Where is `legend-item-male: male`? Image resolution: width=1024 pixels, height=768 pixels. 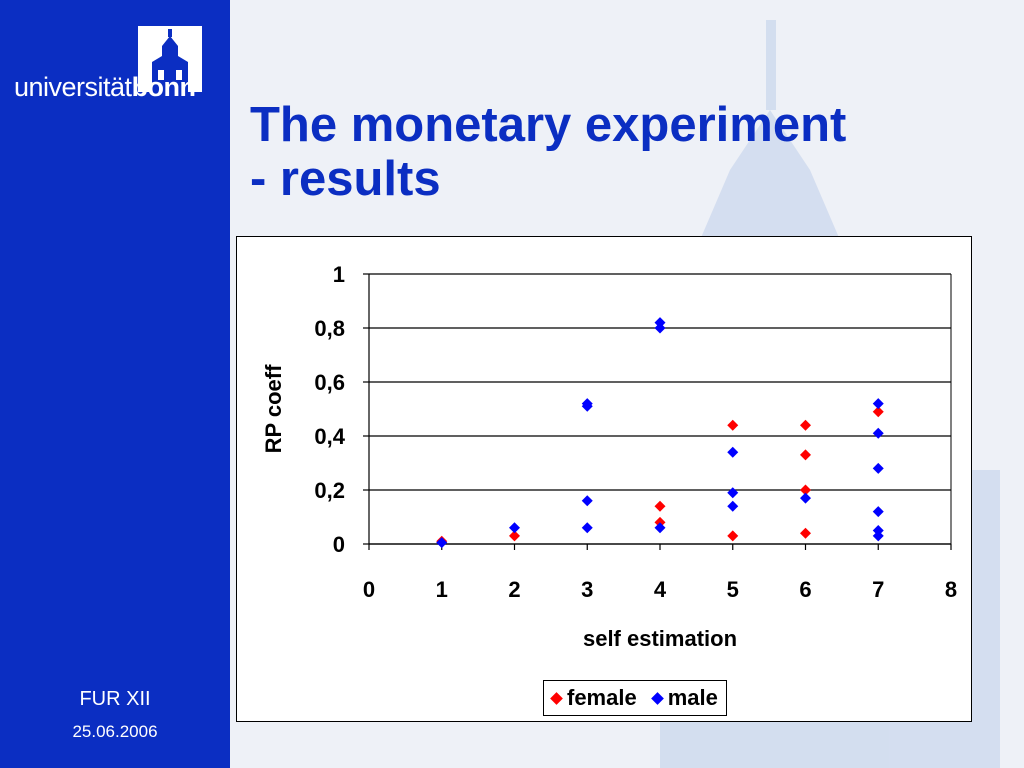 legend-item-male: male is located at coordinates (684, 698).